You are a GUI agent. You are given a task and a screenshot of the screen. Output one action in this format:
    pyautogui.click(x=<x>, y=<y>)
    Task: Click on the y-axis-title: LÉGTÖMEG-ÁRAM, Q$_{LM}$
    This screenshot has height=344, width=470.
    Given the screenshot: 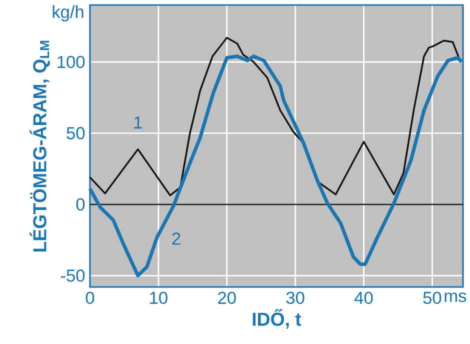 What is the action you would take?
    pyautogui.click(x=40, y=146)
    